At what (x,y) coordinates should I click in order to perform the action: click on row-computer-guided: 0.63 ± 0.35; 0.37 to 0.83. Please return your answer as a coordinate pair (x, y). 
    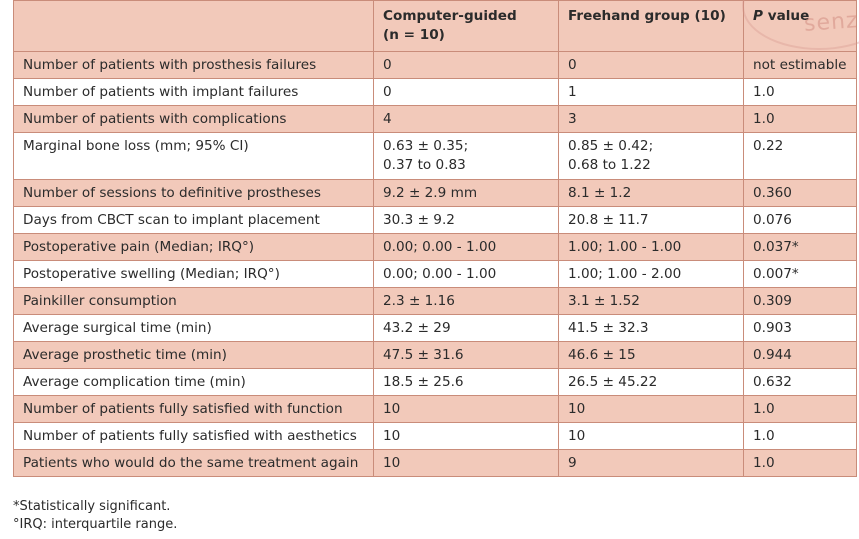
    Looking at the image, I should click on (466, 156).